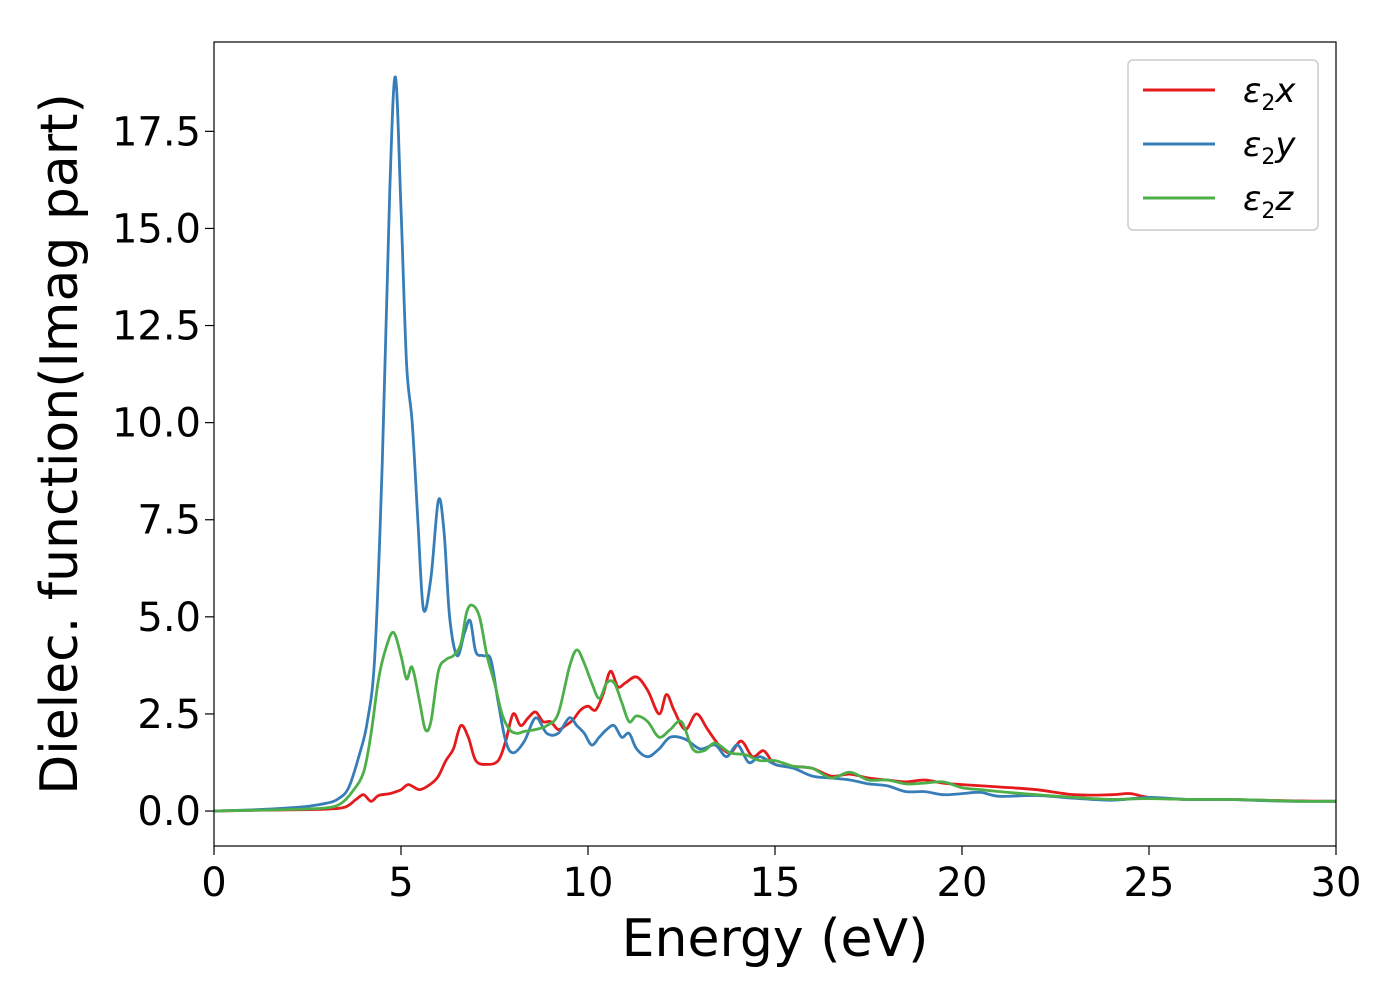 The image size is (1400, 1000). What do you see at coordinates (400, 883) in the screenshot?
I see `x-tick-label: 5` at bounding box center [400, 883].